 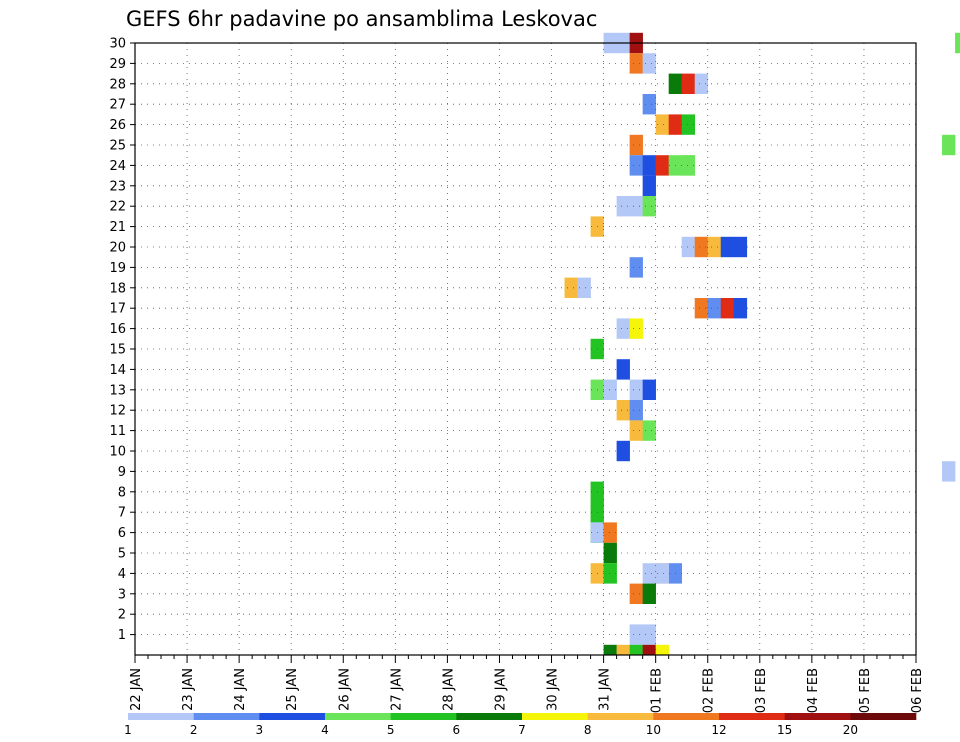 What do you see at coordinates (718, 730) in the screenshot?
I see `colorbar-label: 12` at bounding box center [718, 730].